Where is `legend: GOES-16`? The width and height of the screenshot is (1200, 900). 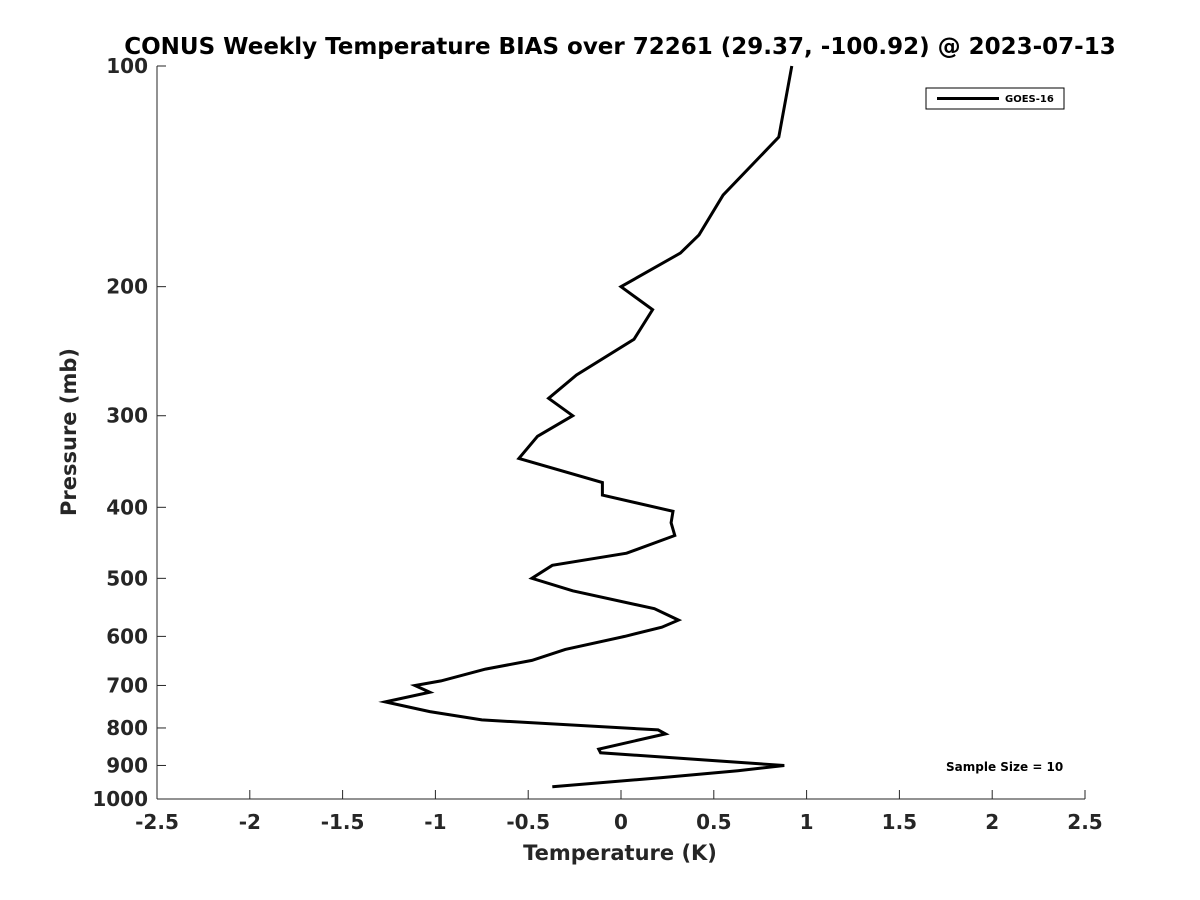
legend: GOES-16 is located at coordinates (995, 98).